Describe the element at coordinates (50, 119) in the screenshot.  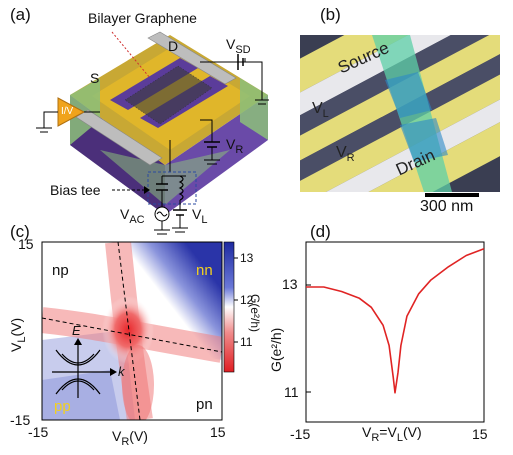
I see `iv-ground-wire` at that location.